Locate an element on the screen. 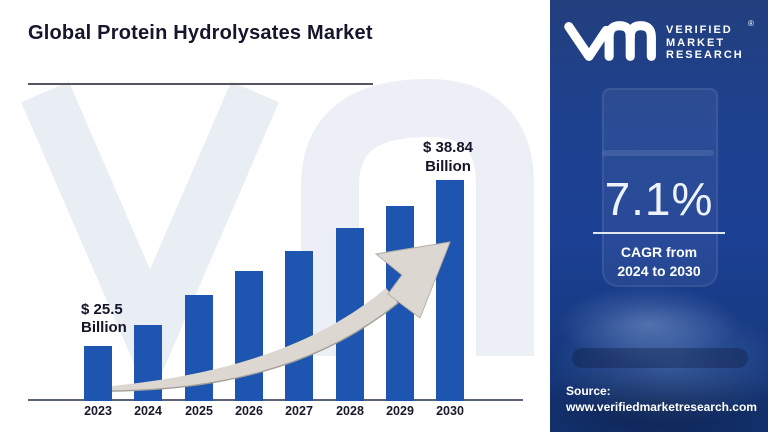 The height and width of the screenshot is (432, 768). x-axis-line is located at coordinates (275, 400).